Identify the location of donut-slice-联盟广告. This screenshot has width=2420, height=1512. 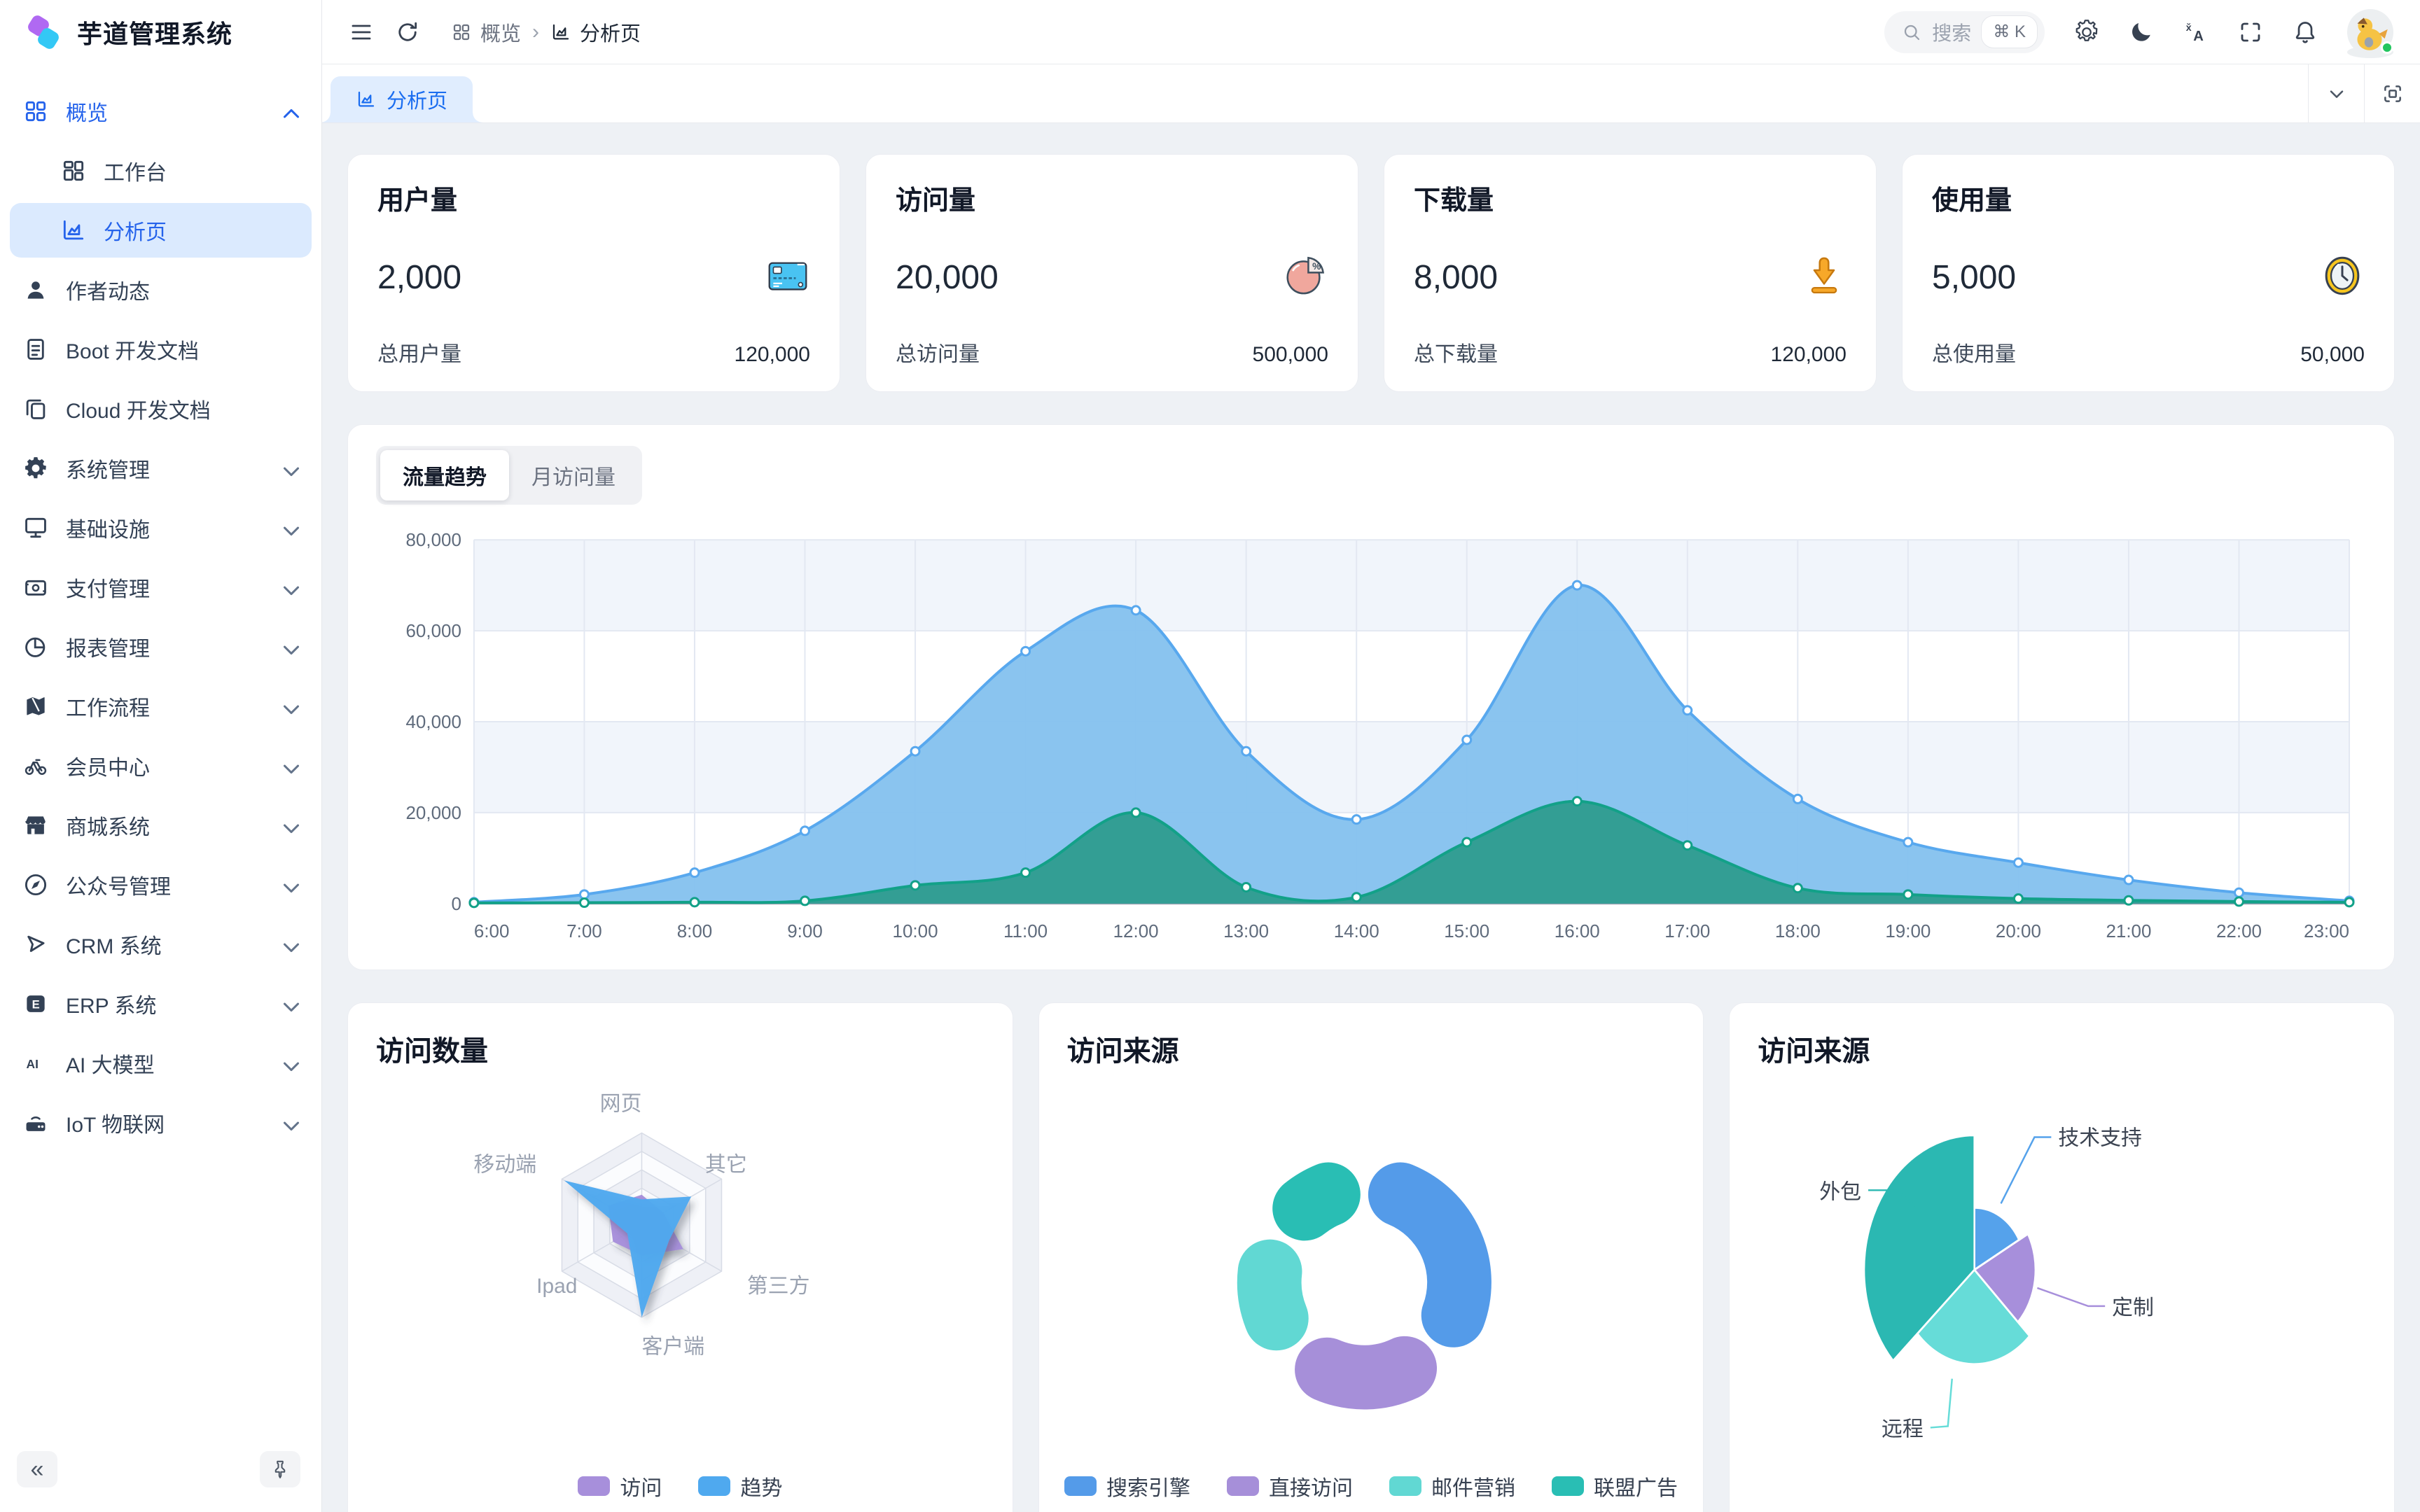
(1316, 1201).